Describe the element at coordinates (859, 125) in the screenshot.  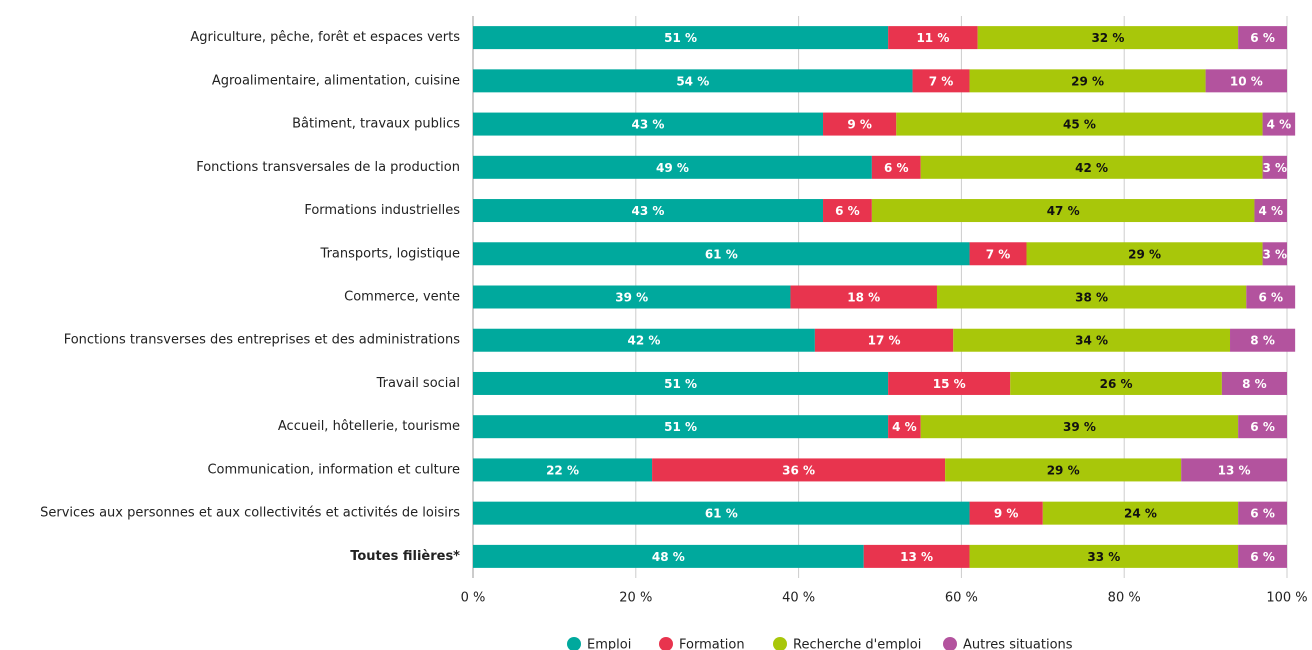
I see `value-label: 9 %` at that location.